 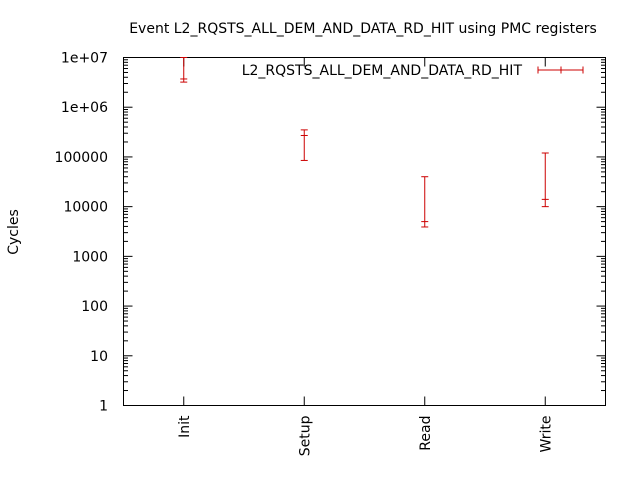 What do you see at coordinates (84, 59) in the screenshot?
I see `y-tick-label: 1e+07` at bounding box center [84, 59].